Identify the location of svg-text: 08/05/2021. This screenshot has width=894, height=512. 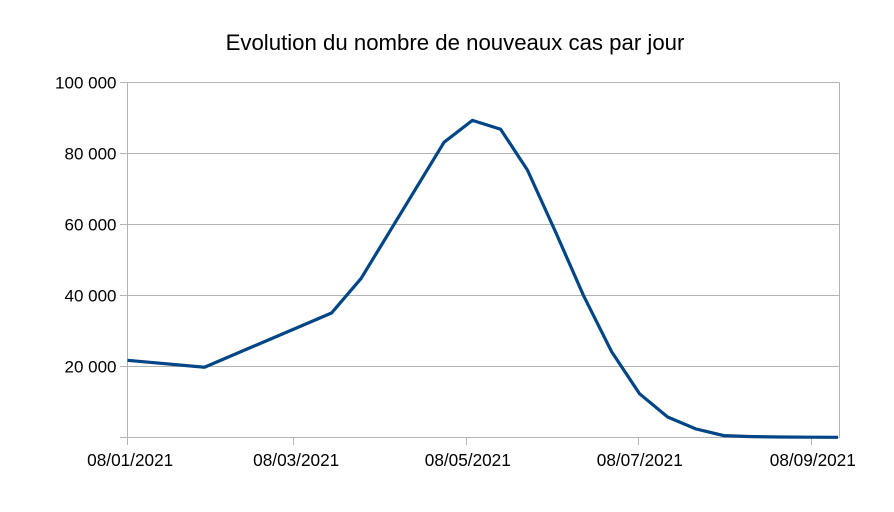
(468, 460).